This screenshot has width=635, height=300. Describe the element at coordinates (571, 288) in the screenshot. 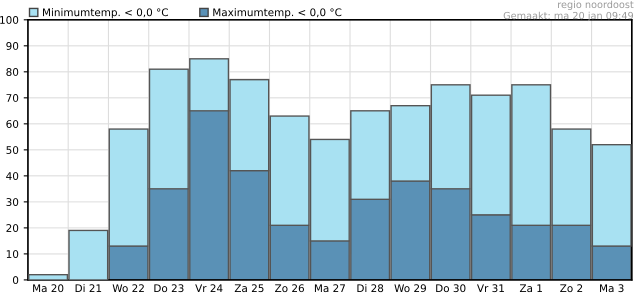

I see `x-tick-label: Zo 2` at that location.